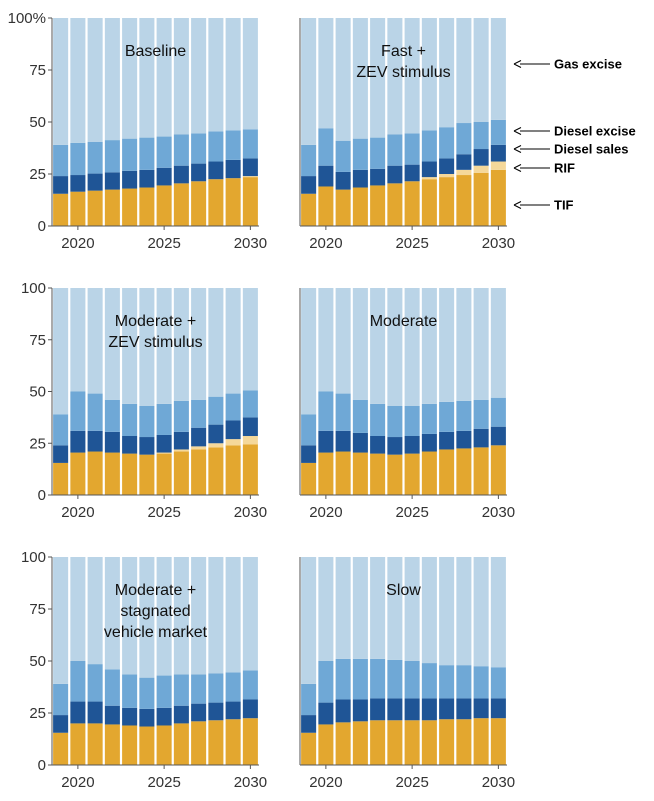 This screenshot has height=801, width=654. What do you see at coordinates (343, 79) in the screenshot?
I see `bar-segment-gas-excise-2021` at bounding box center [343, 79].